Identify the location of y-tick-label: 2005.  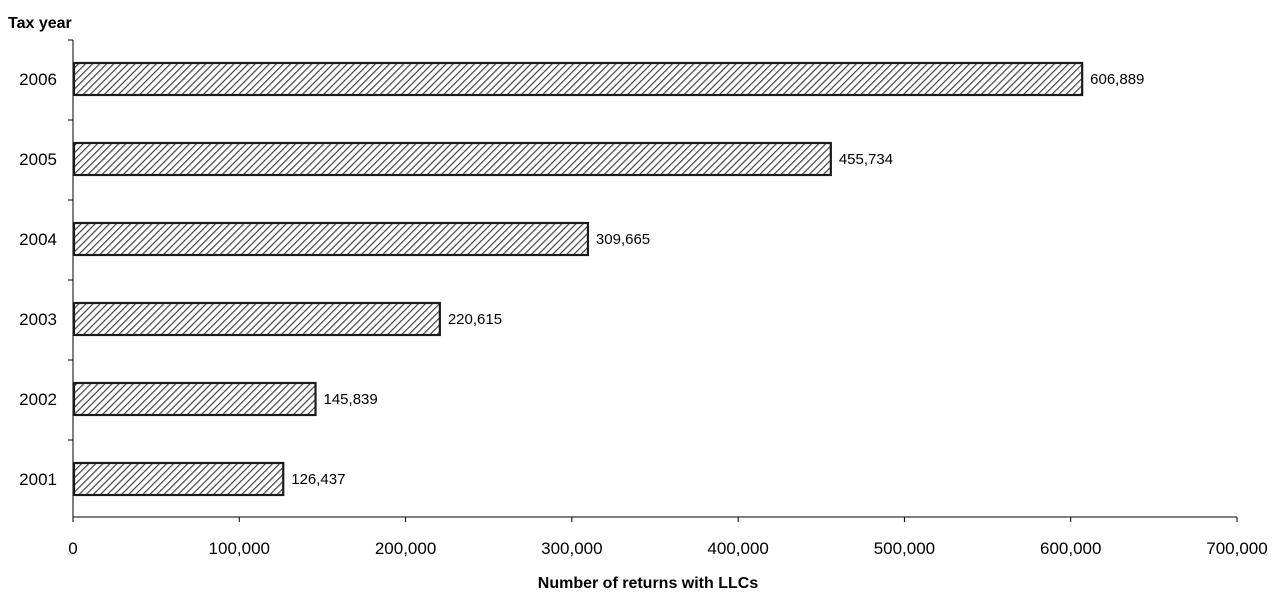
(38, 159).